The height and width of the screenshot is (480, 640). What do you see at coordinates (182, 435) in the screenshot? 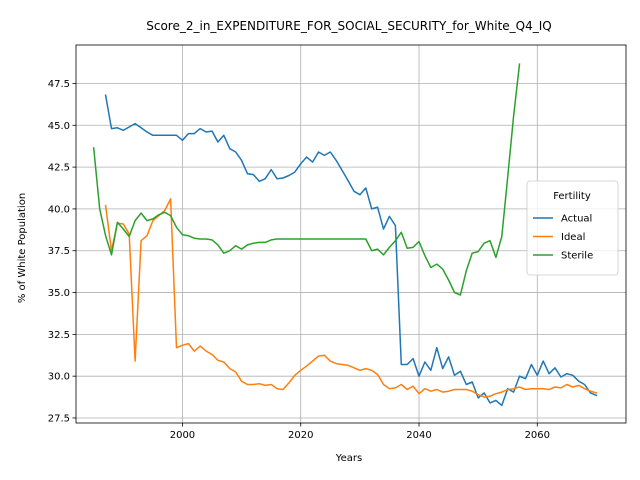
I see `x-tick-label: 2000` at bounding box center [182, 435].